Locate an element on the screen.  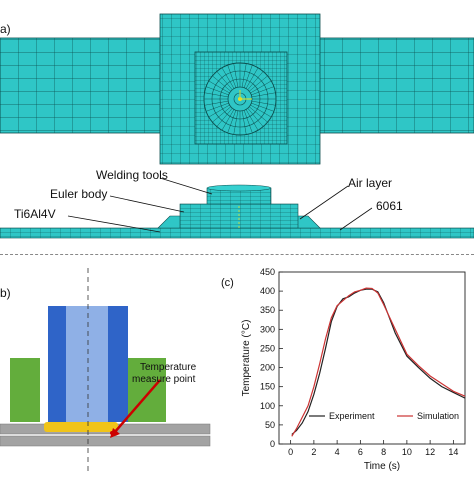
panel-b-label: b) is located at coordinates (5, 293).